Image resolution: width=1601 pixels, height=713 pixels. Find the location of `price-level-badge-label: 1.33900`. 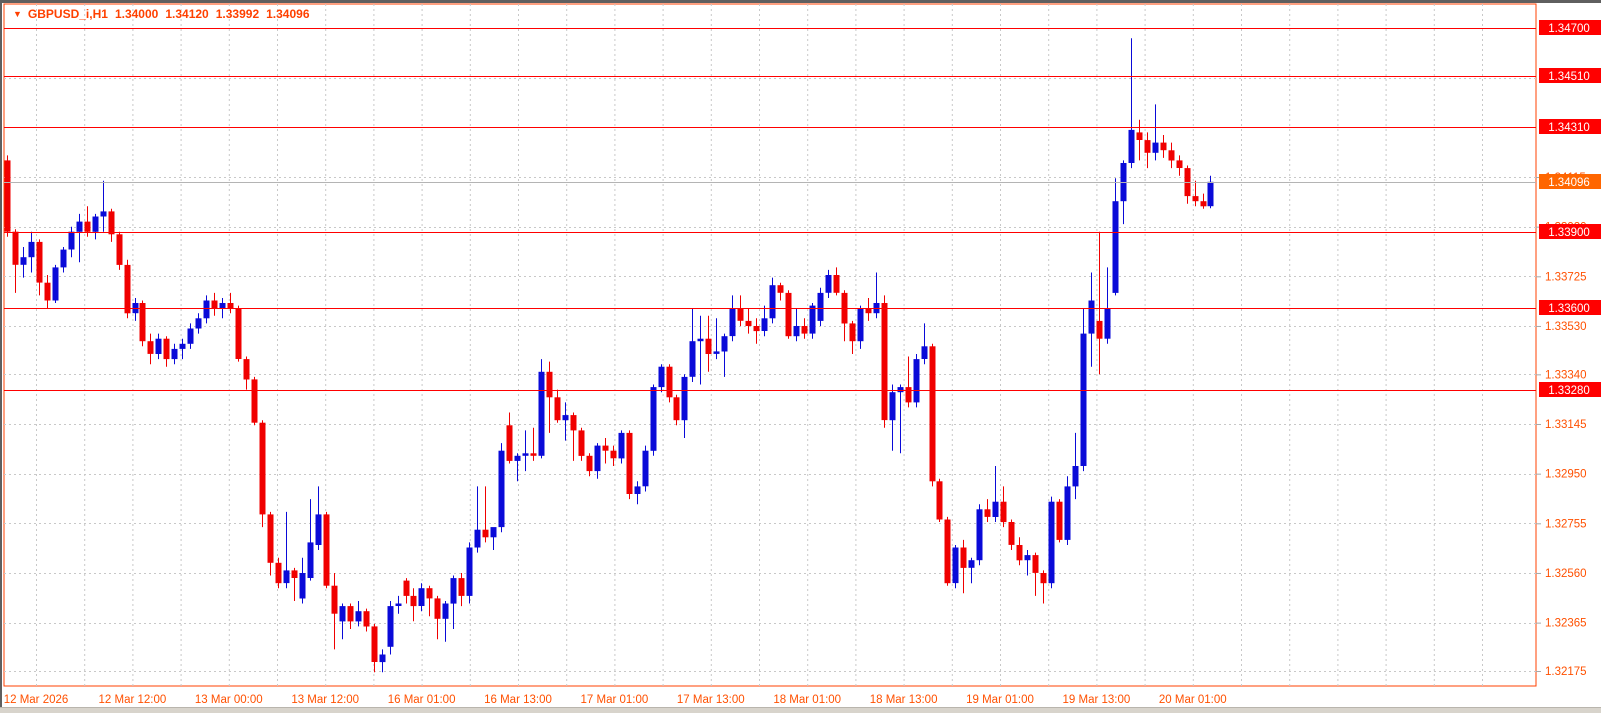

price-level-badge-label: 1.33900 is located at coordinates (1569, 233).